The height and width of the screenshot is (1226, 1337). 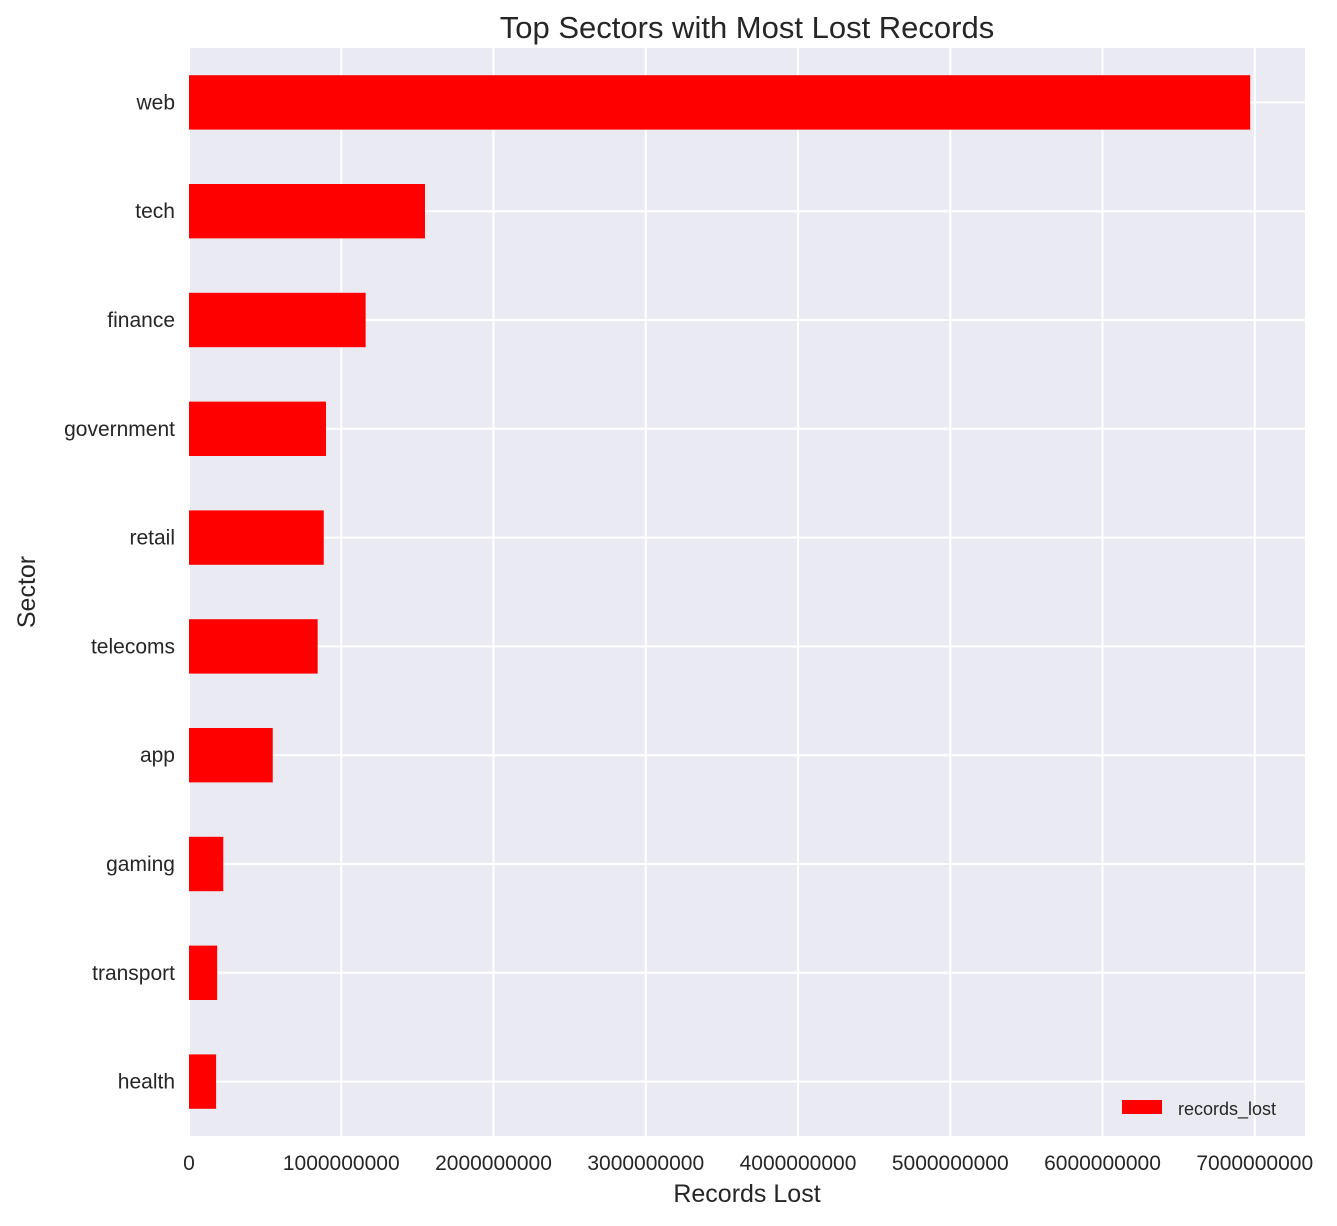 What do you see at coordinates (140, 864) in the screenshot?
I see `y-tick-label: gaming` at bounding box center [140, 864].